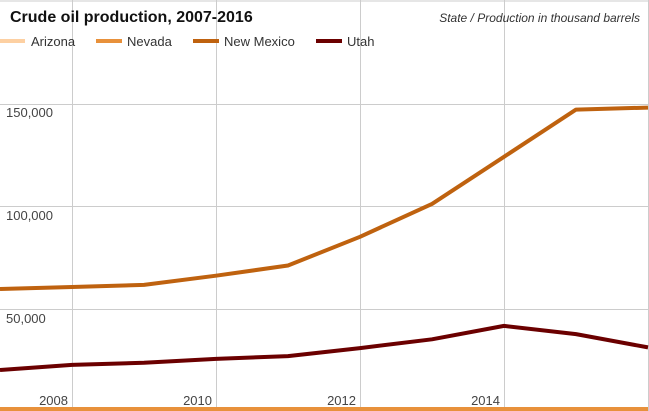 This screenshot has height=411, width=649. Describe the element at coordinates (197, 400) in the screenshot. I see `x-tick-label: 2010` at that location.